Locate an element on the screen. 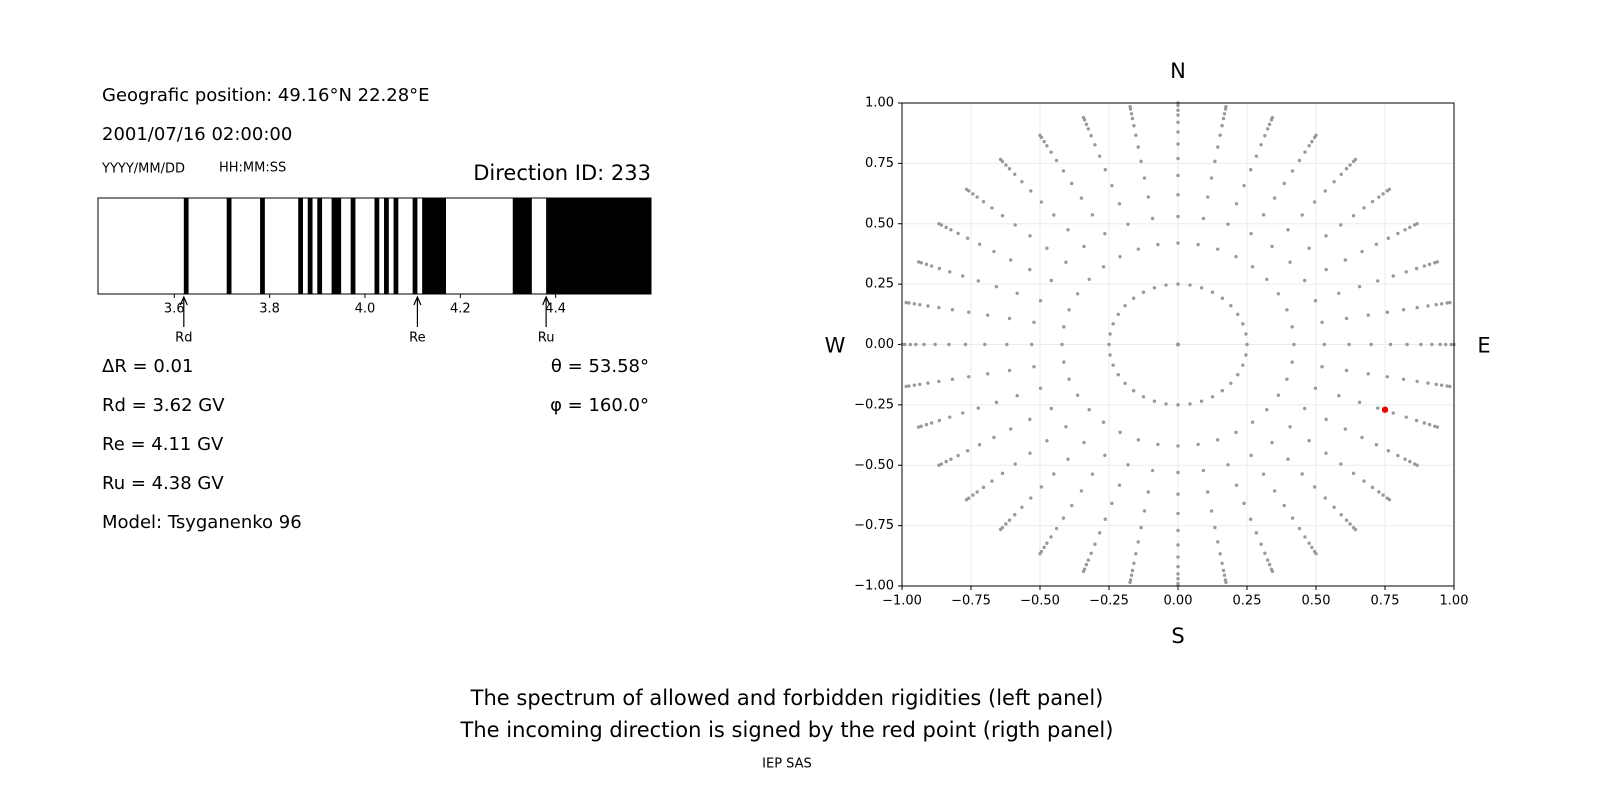 This screenshot has height=800, width=1600. result: ΔR = 0.01 is located at coordinates (147, 366).